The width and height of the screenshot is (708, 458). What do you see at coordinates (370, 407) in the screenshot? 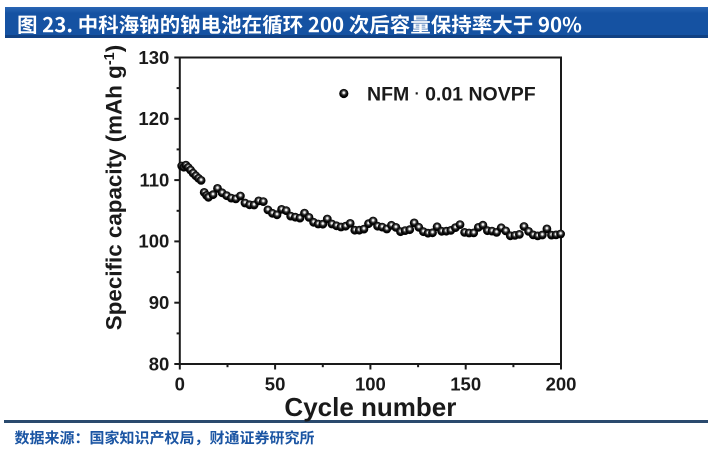
I see `svg-text: Cycle number` at bounding box center [370, 407].